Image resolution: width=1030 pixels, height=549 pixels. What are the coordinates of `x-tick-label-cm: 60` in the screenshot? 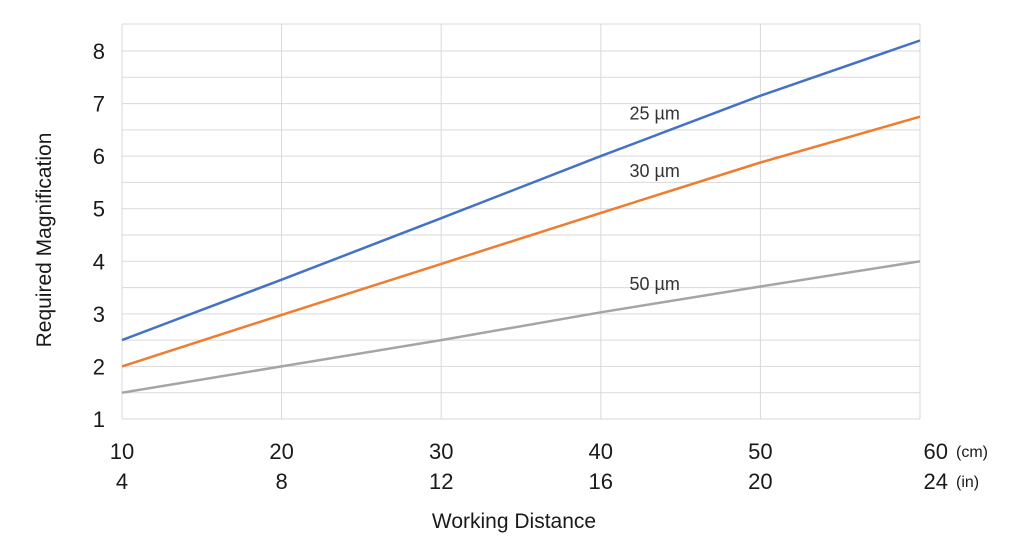 It's located at (936, 451).